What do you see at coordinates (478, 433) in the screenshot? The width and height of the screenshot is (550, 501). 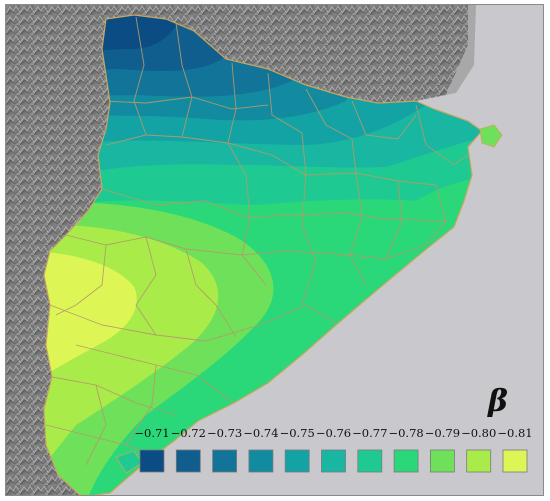 I see `legend-label: −0.80` at bounding box center [478, 433].